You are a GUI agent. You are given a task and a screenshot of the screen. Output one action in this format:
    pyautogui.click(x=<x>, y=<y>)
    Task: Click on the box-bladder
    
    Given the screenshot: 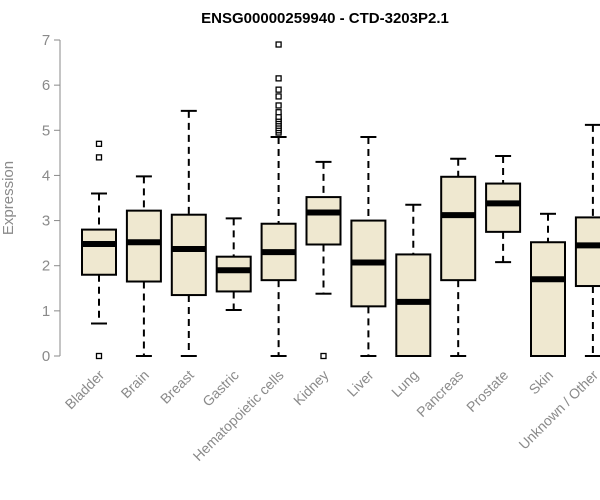 What is the action you would take?
    pyautogui.click(x=99, y=250)
    